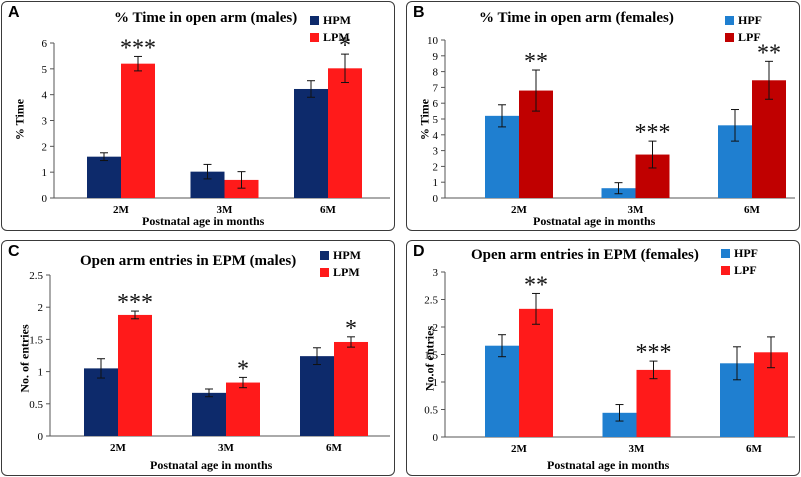 The height and width of the screenshot is (477, 801). I want to click on bar-a-LPM-6M, so click(345, 133).